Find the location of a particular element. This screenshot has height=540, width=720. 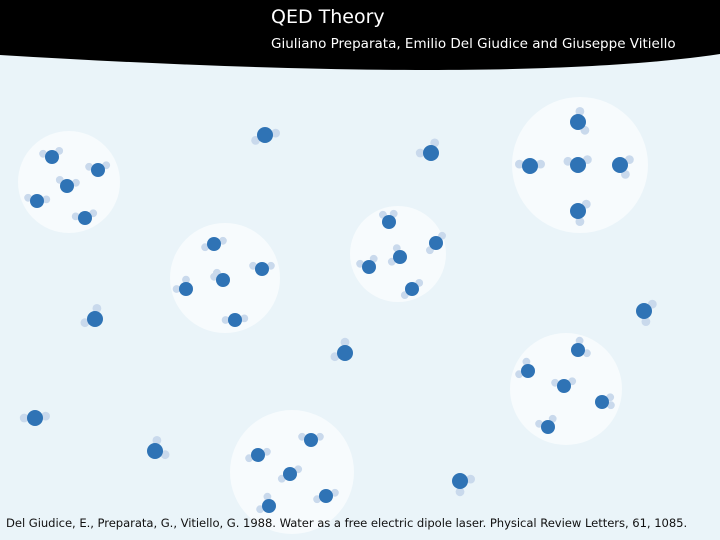

slide-title: QED Theory is located at coordinates (328, 17).